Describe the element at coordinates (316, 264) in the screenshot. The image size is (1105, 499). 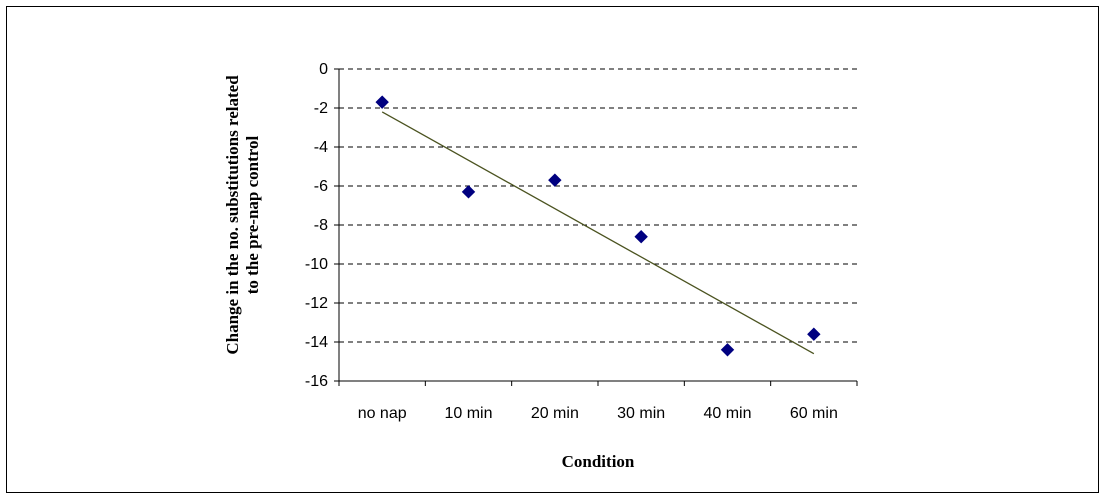
I see `y-tick-label: -10` at that location.